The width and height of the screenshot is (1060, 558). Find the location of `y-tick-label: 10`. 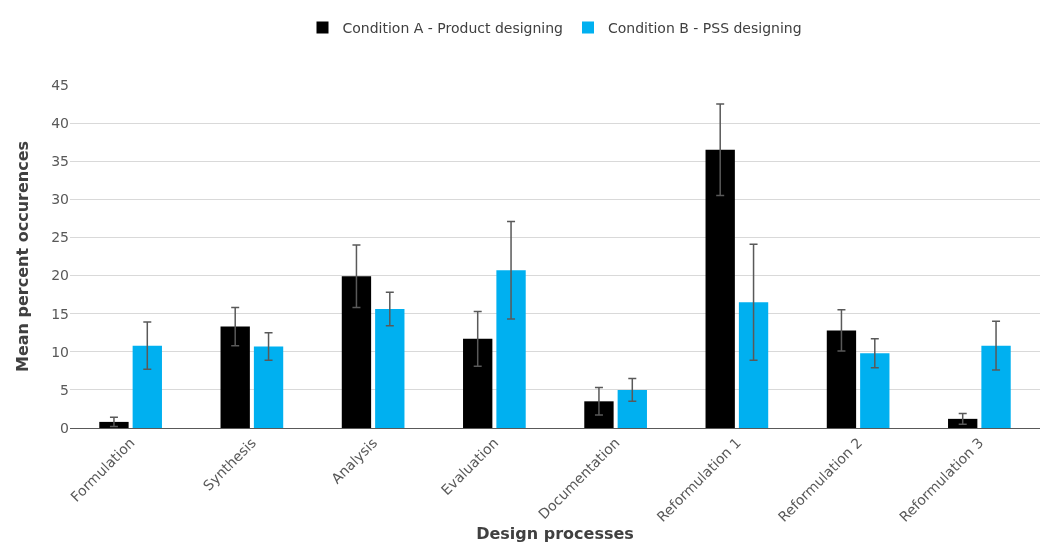

y-tick-label: 10 is located at coordinates (60, 351).